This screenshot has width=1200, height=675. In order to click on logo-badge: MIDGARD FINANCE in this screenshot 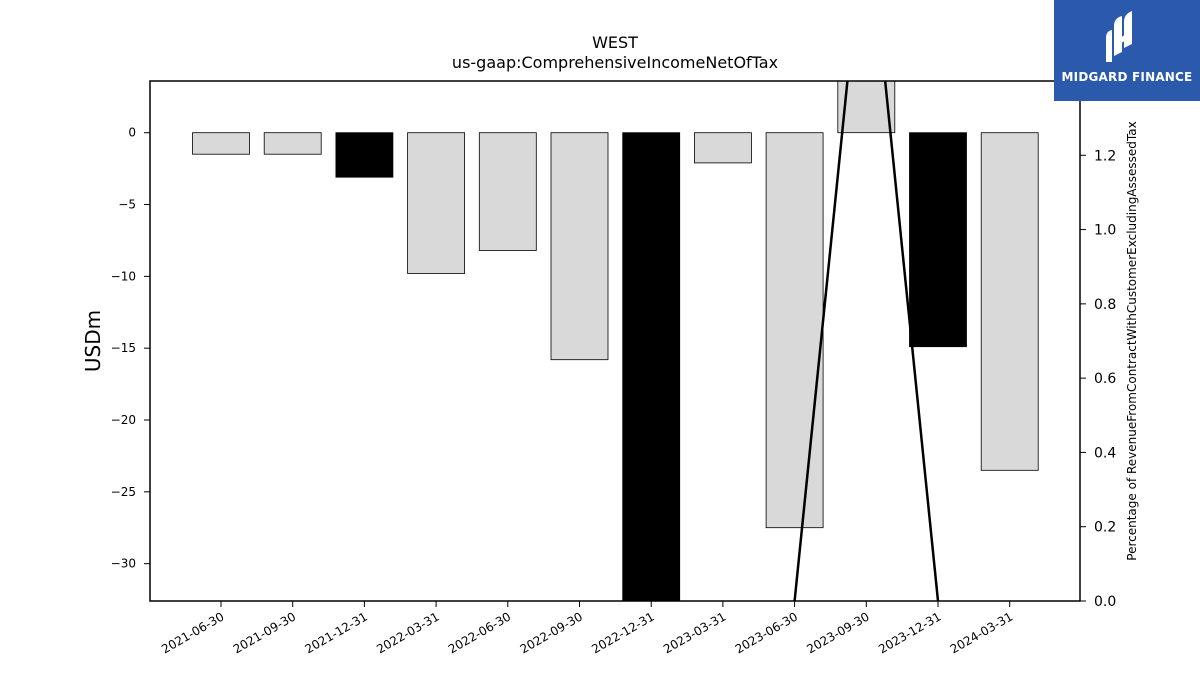, I will do `click(1127, 50)`.